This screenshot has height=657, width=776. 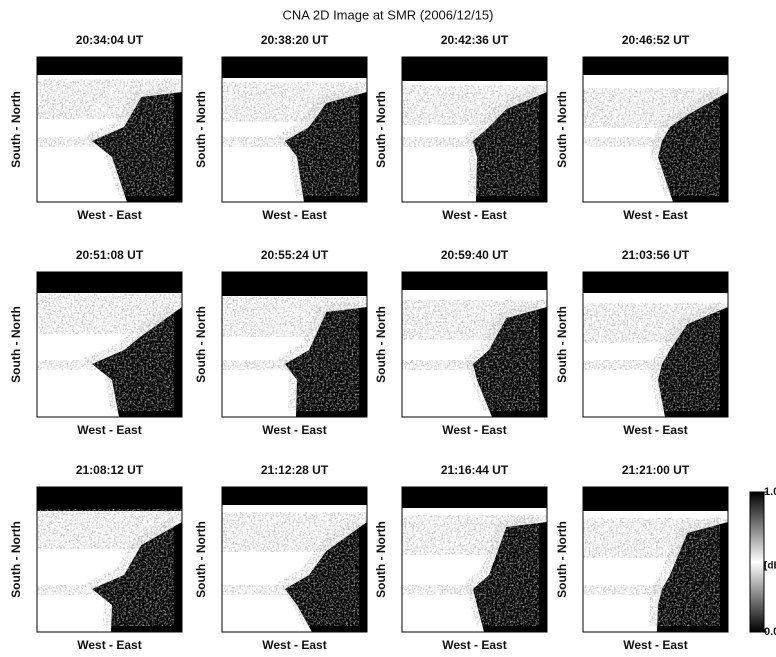 I want to click on panel-time: 20:38:20 UT, so click(x=295, y=40).